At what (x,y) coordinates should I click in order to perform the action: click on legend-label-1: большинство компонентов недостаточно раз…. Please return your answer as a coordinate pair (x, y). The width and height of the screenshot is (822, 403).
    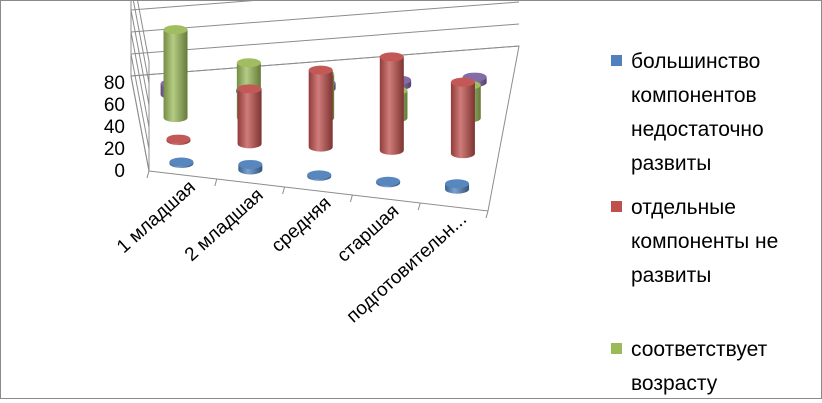
    Looking at the image, I should click on (697, 112).